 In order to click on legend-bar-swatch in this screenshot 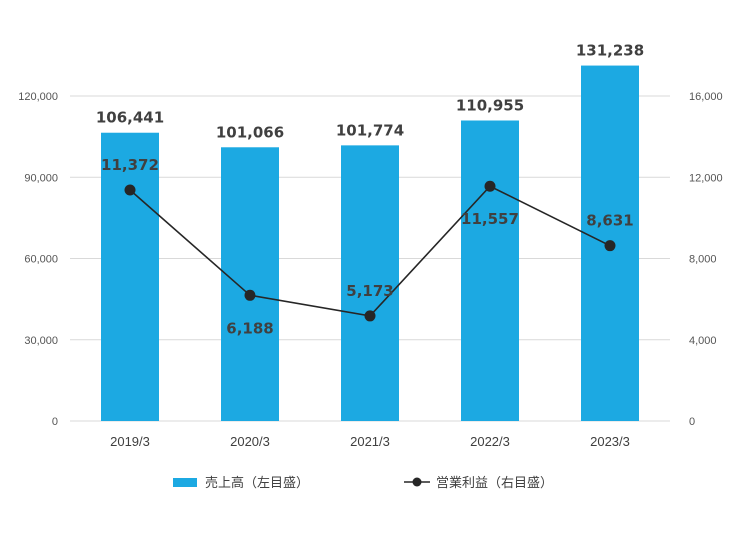, I will do `click(185, 482)`.